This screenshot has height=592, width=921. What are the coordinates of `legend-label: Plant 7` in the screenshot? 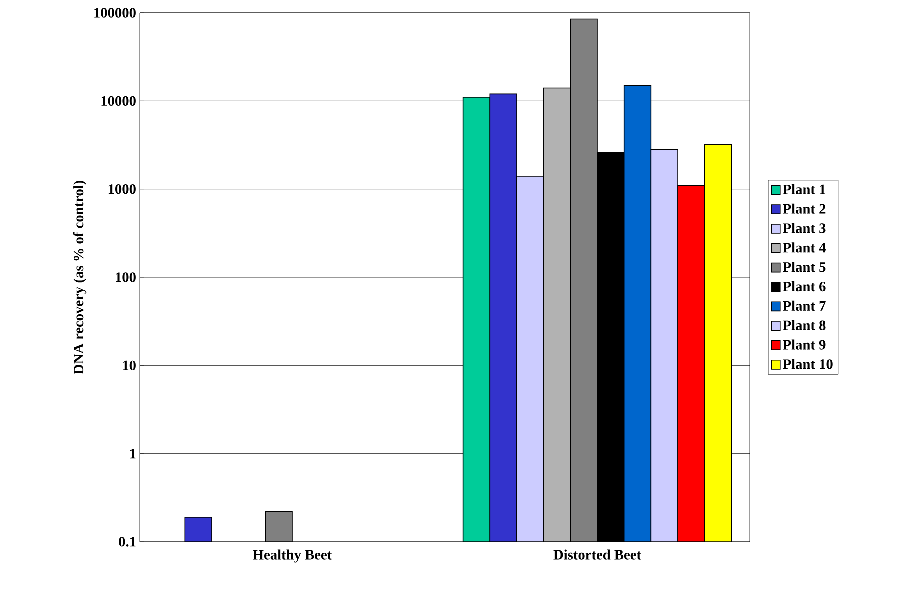 It's located at (804, 305).